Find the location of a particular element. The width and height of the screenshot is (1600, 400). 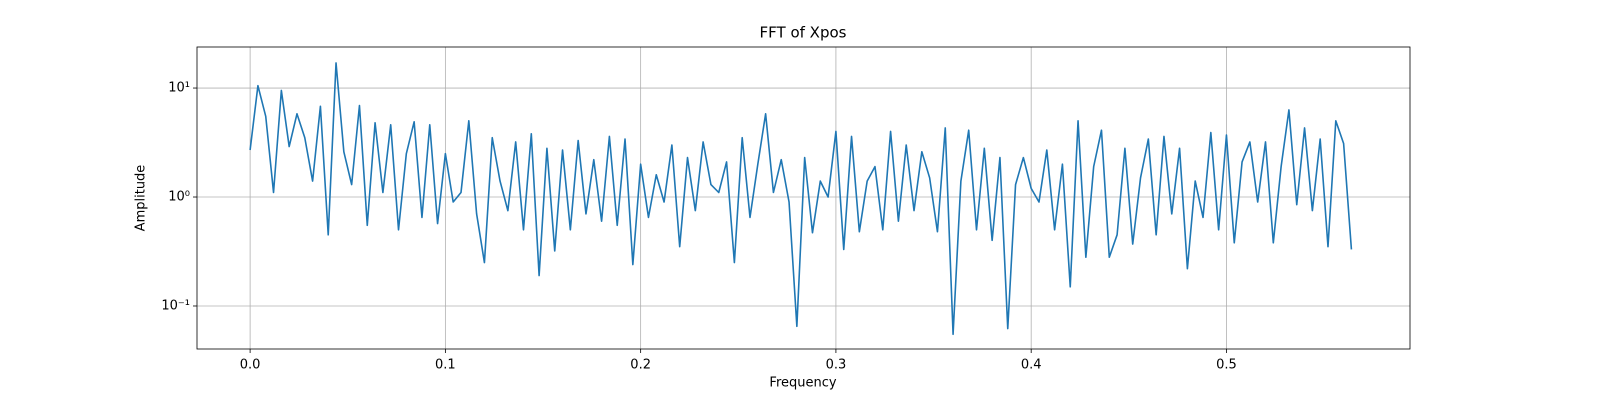

y-tick-label: 10¹ is located at coordinates (179, 88).